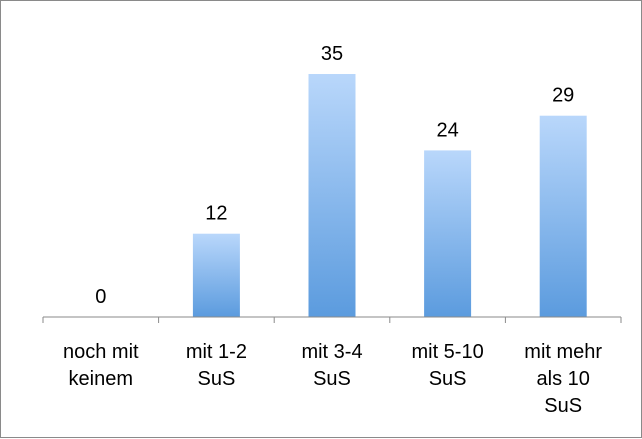 Image resolution: width=642 pixels, height=439 pixels. Describe the element at coordinates (216, 379) in the screenshot. I see `x-tick-label-1-line-1: SuS` at that location.